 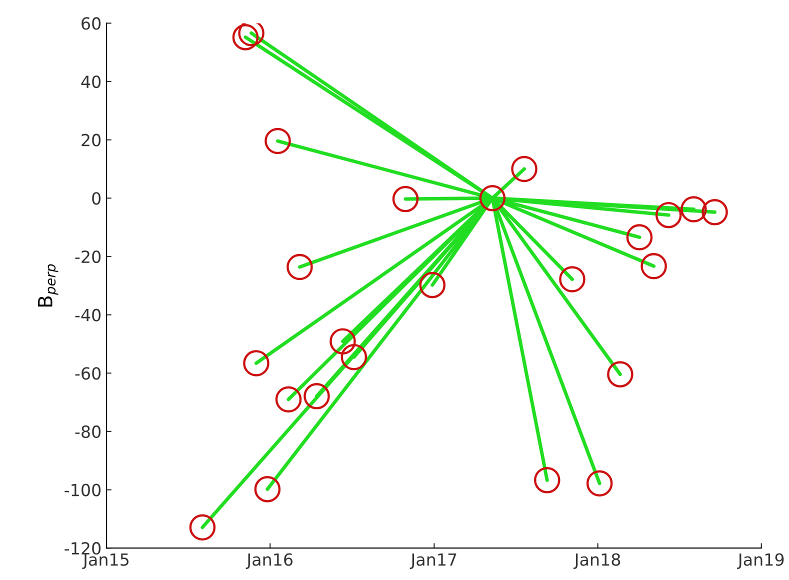 What do you see at coordinates (88, 431) in the screenshot?
I see `y-tick-label: -80` at bounding box center [88, 431].